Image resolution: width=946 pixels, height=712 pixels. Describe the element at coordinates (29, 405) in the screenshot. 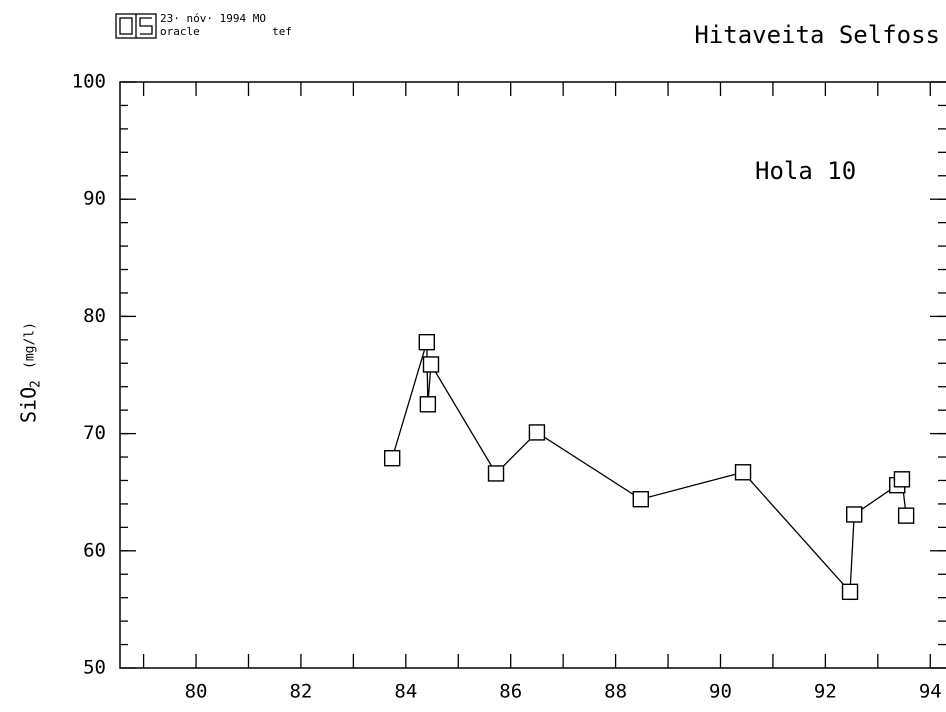

I see `y-label-main: SiO` at that location.